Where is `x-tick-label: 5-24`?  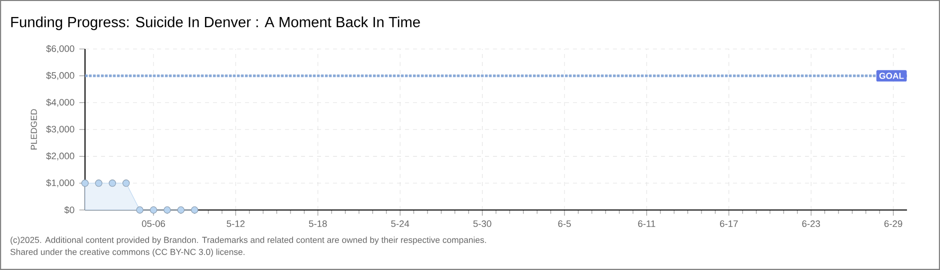
x-tick-label: 5-24 is located at coordinates (400, 223).